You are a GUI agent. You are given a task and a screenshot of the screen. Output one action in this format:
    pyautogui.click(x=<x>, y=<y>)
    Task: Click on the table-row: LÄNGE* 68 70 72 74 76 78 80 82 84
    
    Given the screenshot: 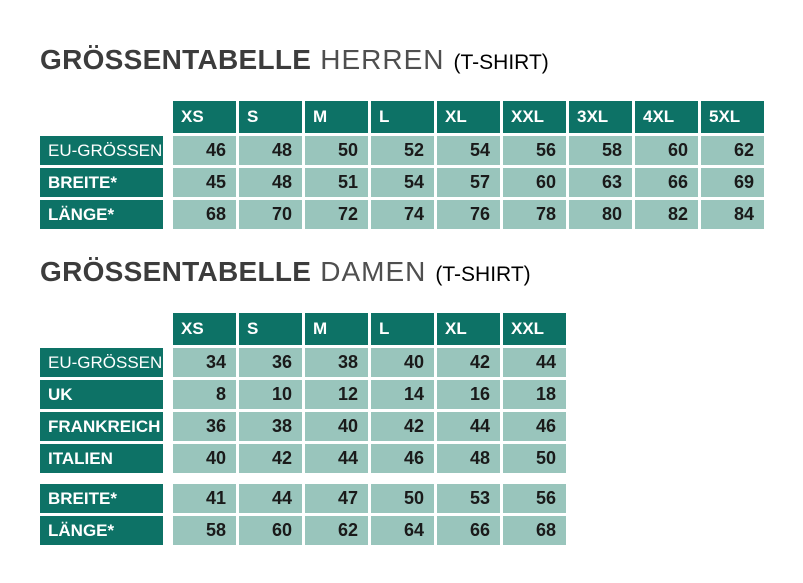 What is the action you would take?
    pyautogui.click(x=421, y=214)
    